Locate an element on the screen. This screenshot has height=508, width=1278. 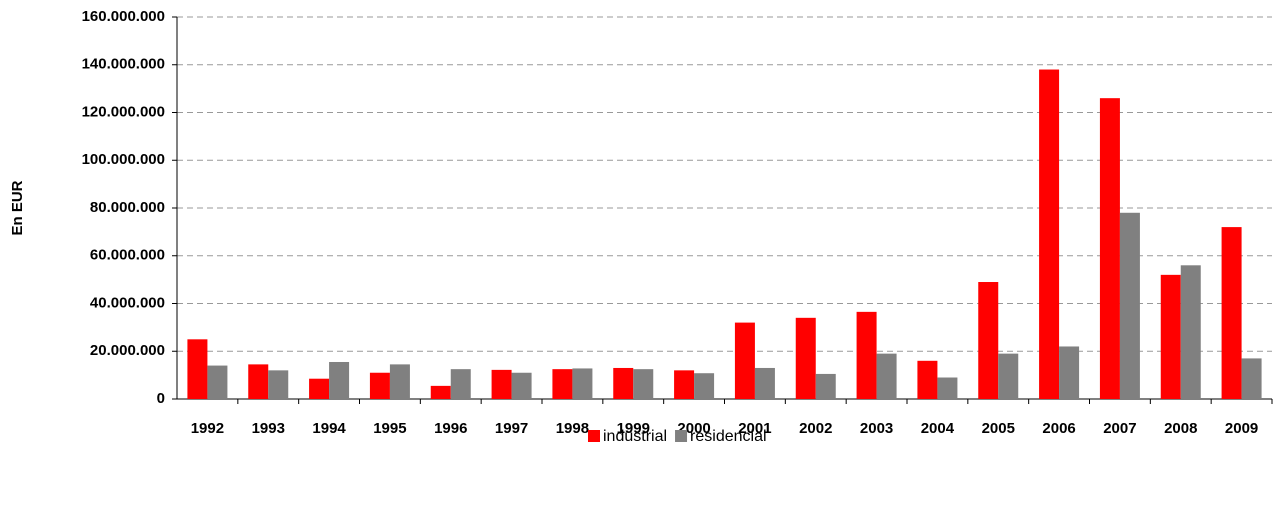
y-tick-label: 0 is located at coordinates (161, 398).